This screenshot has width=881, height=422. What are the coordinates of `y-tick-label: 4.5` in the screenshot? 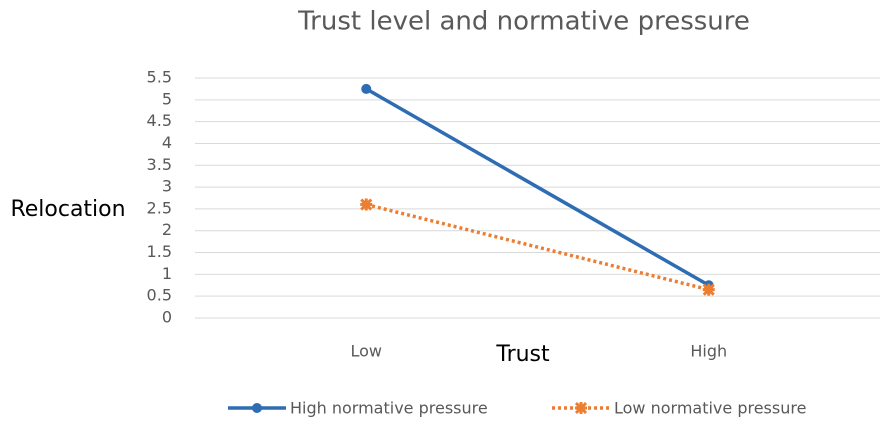 It's located at (159, 120).